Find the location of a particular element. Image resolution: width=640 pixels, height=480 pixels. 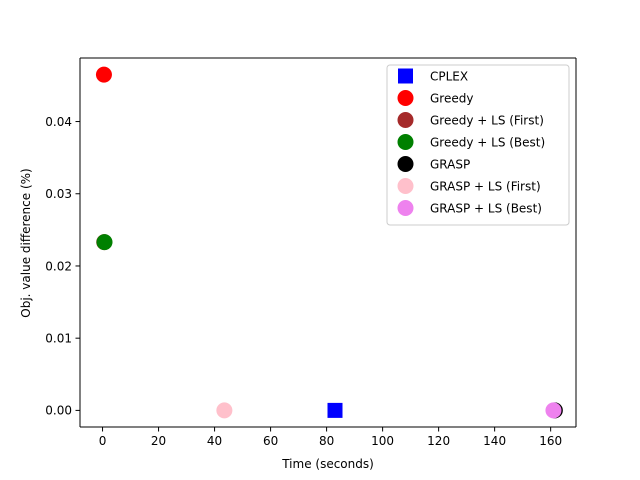

x-tick-label-80: 80 is located at coordinates (326, 441).